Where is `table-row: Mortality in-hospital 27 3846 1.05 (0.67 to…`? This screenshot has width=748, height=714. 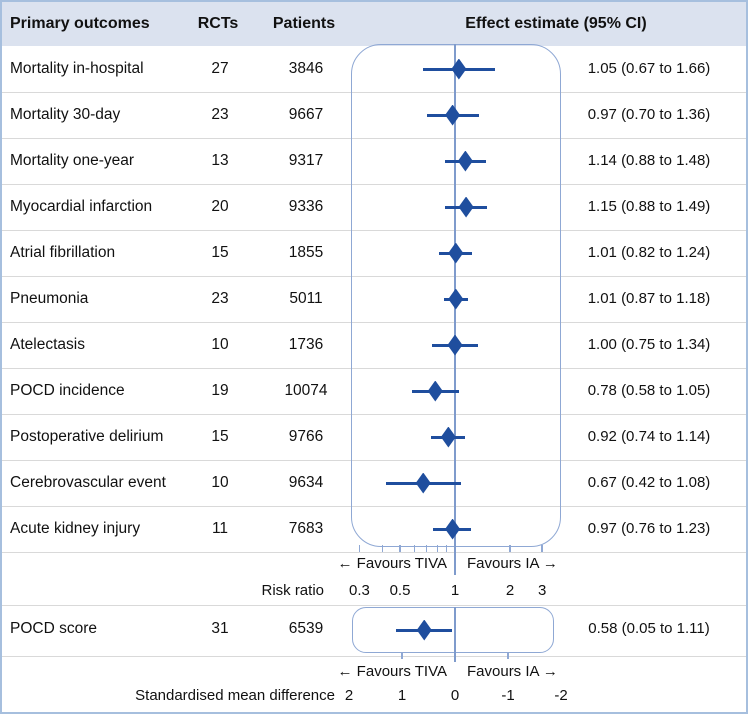
table-row: Mortality in-hospital 27 3846 1.05 (0.67 to… is located at coordinates (374, 69).